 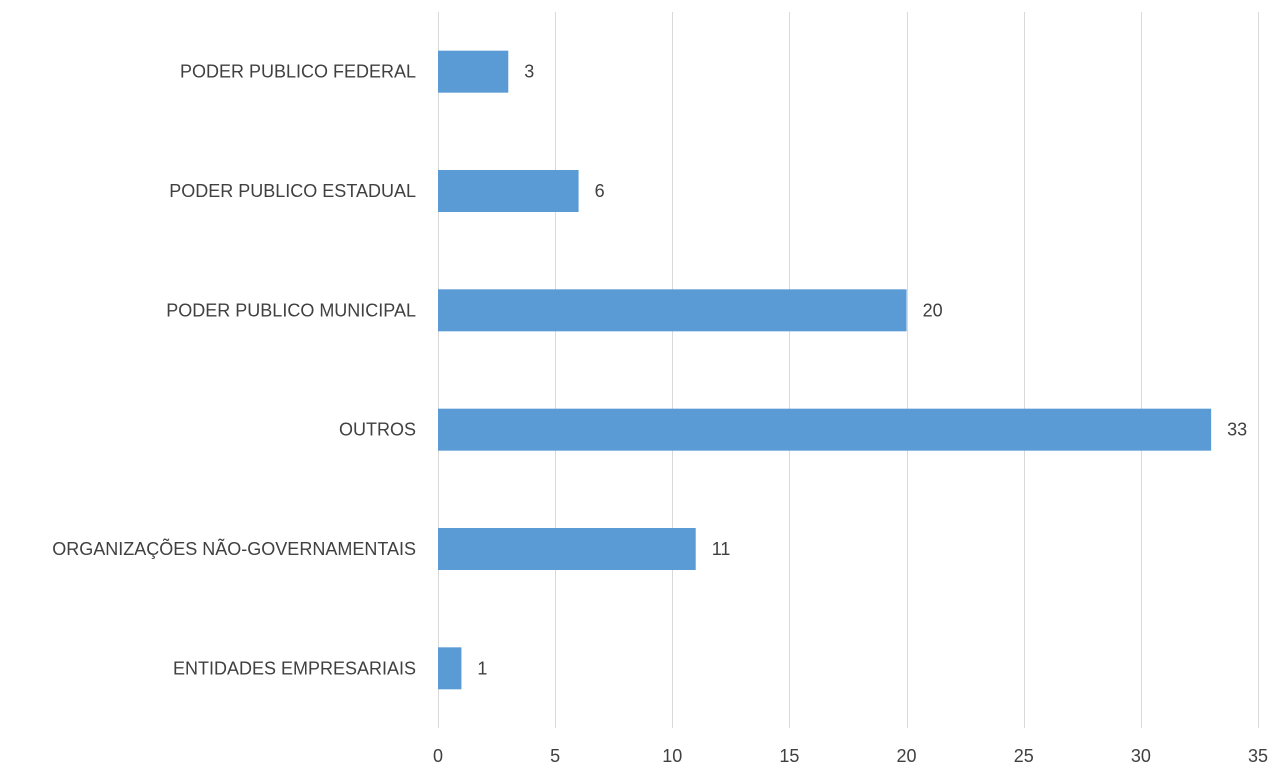 What do you see at coordinates (292, 191) in the screenshot?
I see `category-label: PODER PUBLICO ESTADUAL` at bounding box center [292, 191].